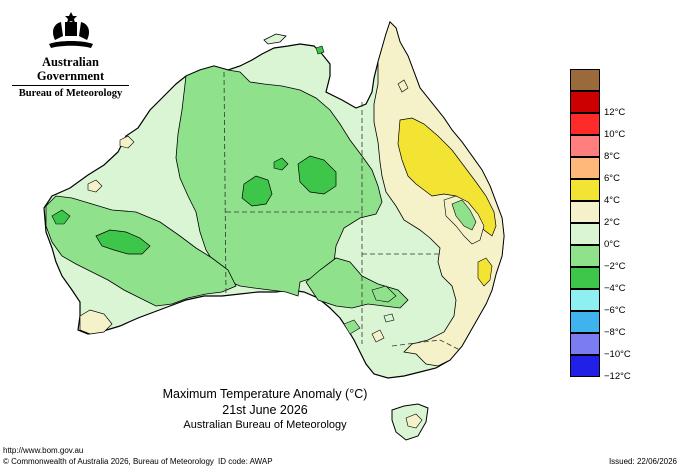  What do you see at coordinates (70, 93) in the screenshot?
I see `org-subname: Bureau of Meteorology` at bounding box center [70, 93].